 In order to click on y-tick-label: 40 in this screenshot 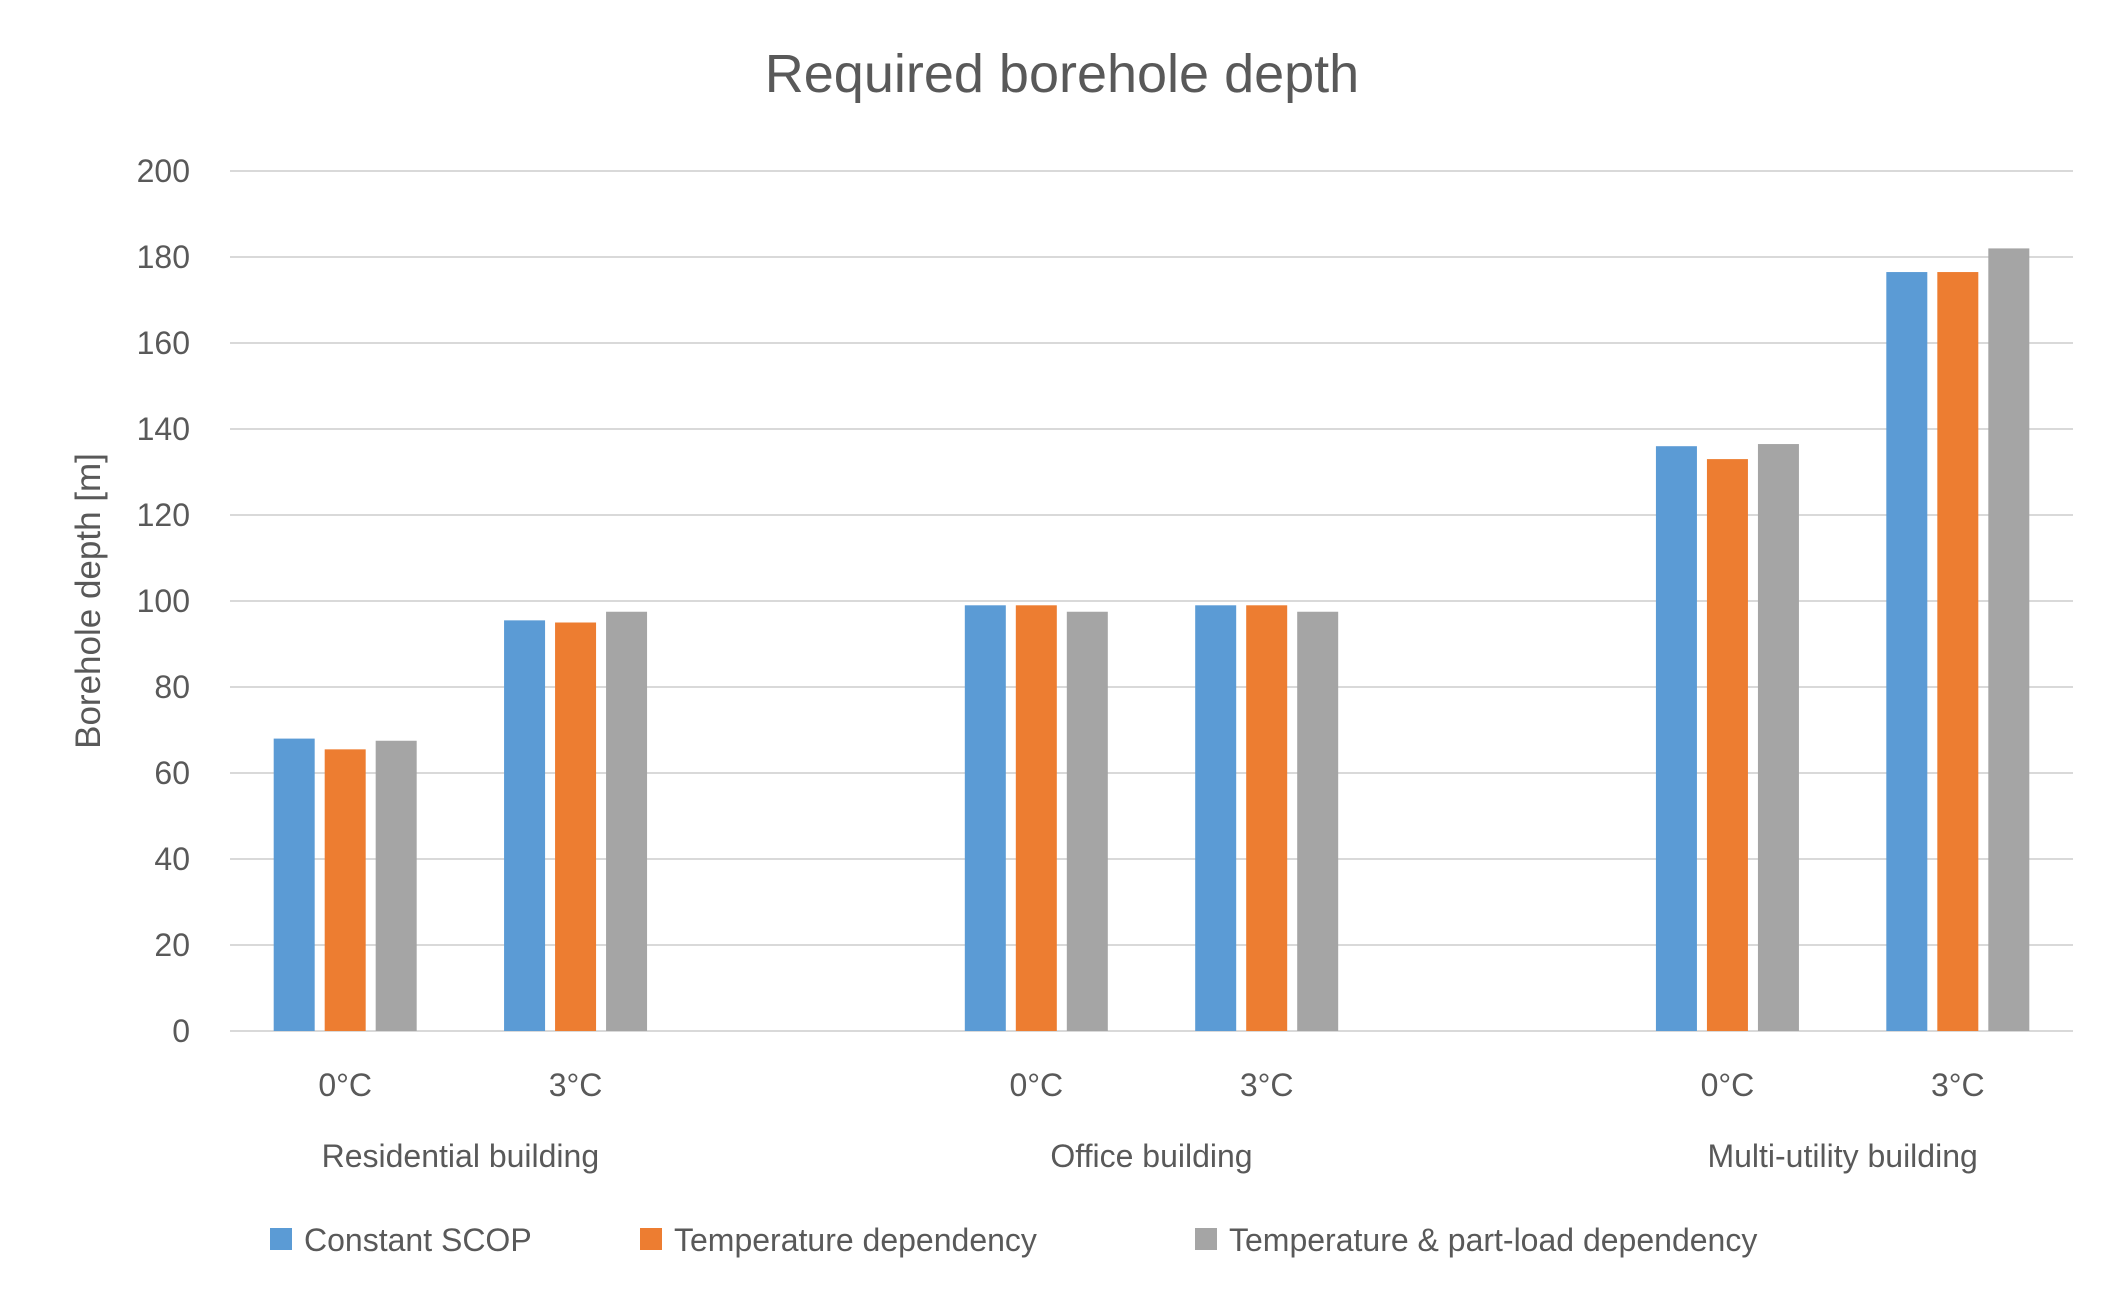, I will do `click(172, 859)`.